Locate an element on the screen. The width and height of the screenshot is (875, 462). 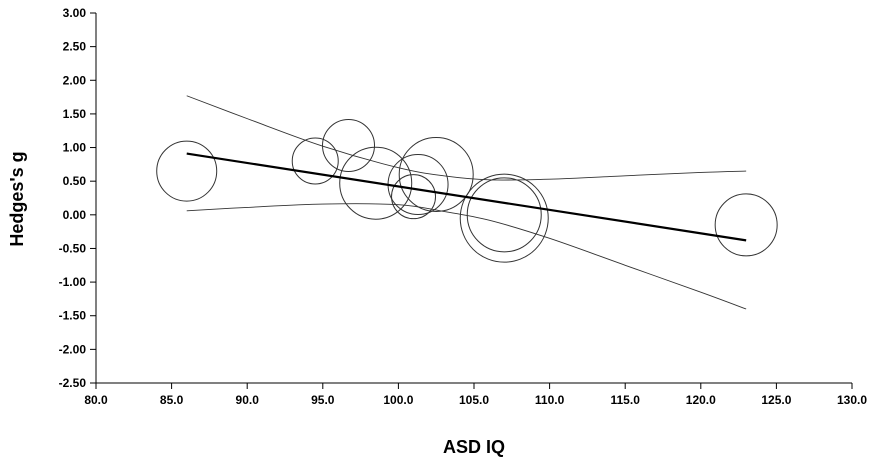
y-tick-label: -1.00 is located at coordinates (73, 282).